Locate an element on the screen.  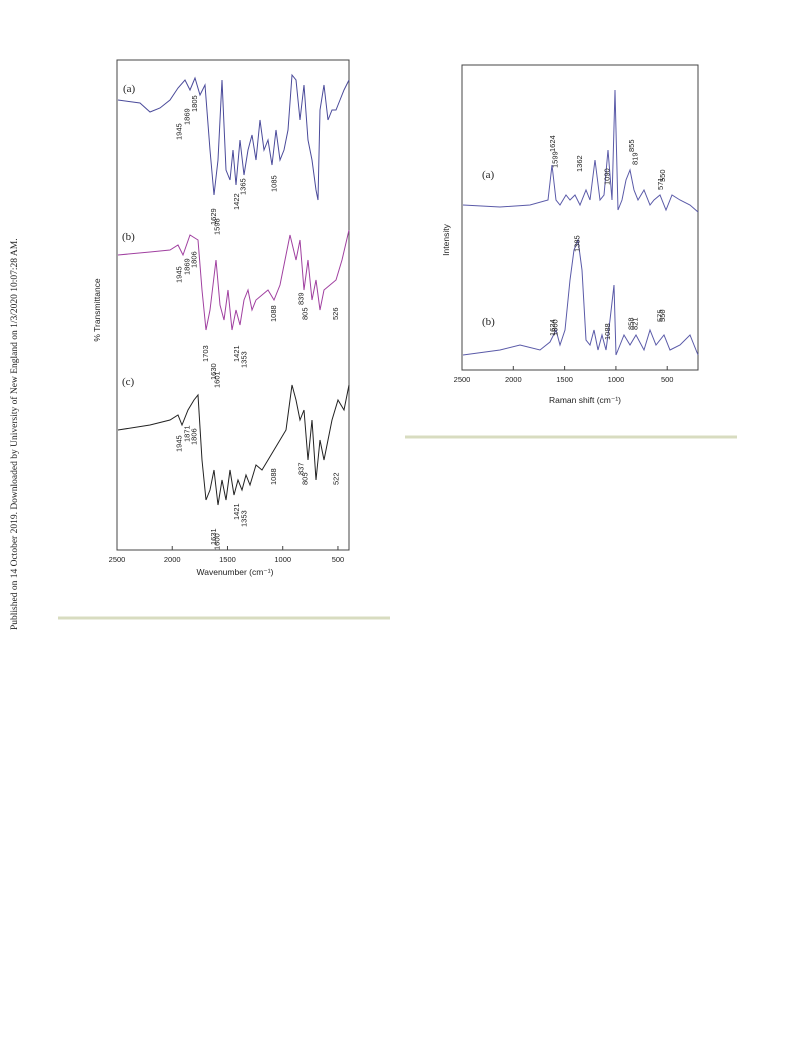
peak-label: 1385 is located at coordinates (576, 243).